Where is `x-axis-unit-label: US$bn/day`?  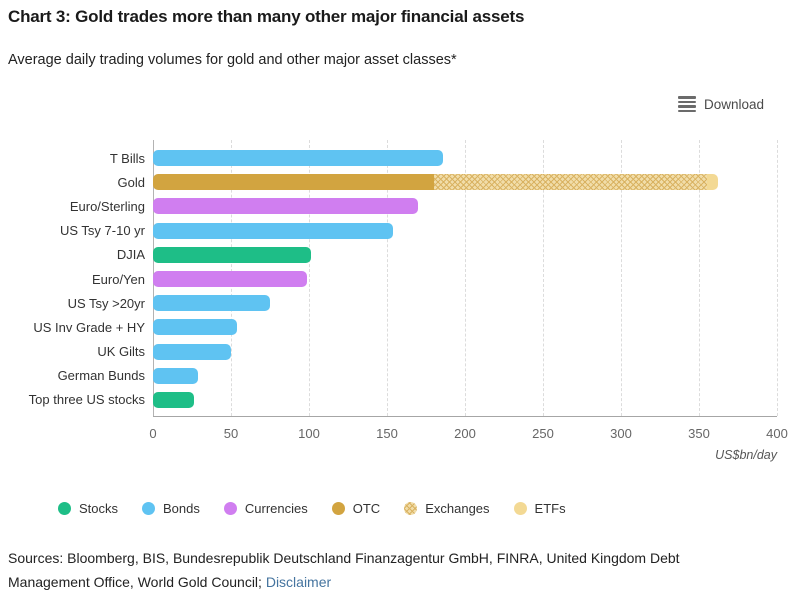
x-axis-unit-label: US$bn/day is located at coordinates (746, 455).